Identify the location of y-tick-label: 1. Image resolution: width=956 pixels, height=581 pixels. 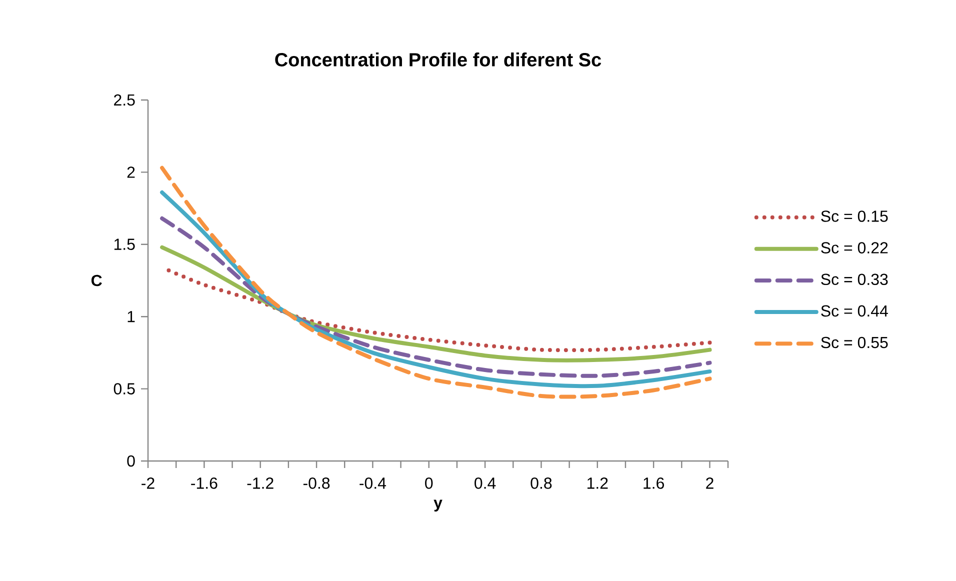
(131, 316).